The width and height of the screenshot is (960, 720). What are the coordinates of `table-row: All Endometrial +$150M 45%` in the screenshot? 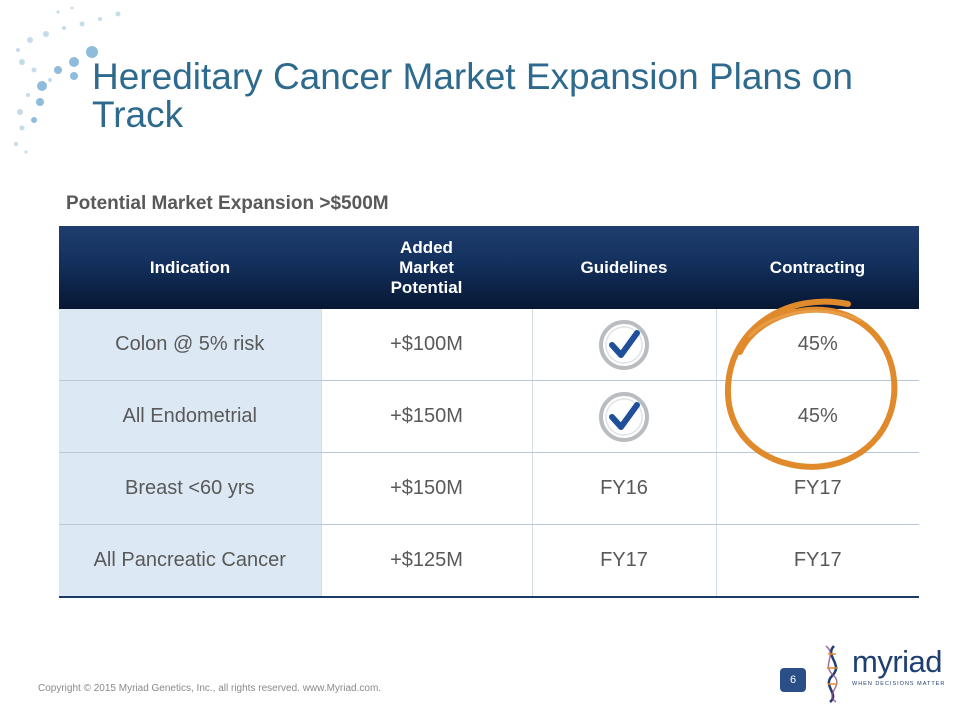 It's located at (489, 416).